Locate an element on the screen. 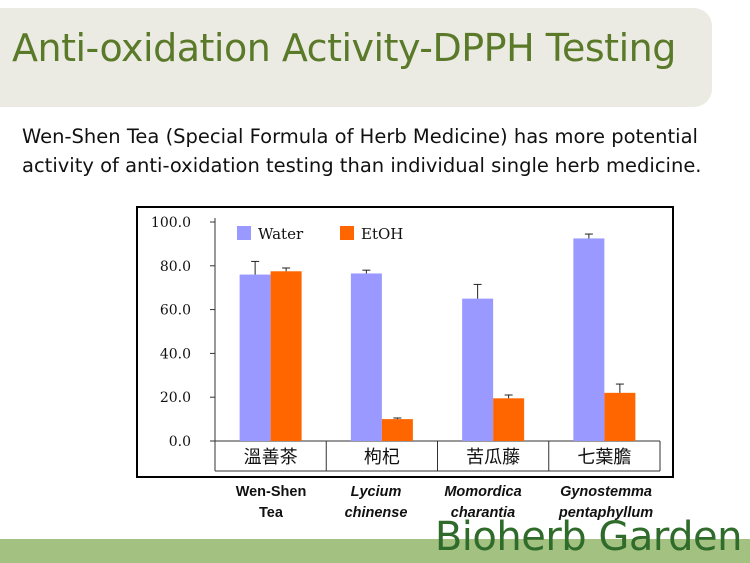 The width and height of the screenshot is (750, 563). y-tick-label: 40.0 is located at coordinates (175, 354).